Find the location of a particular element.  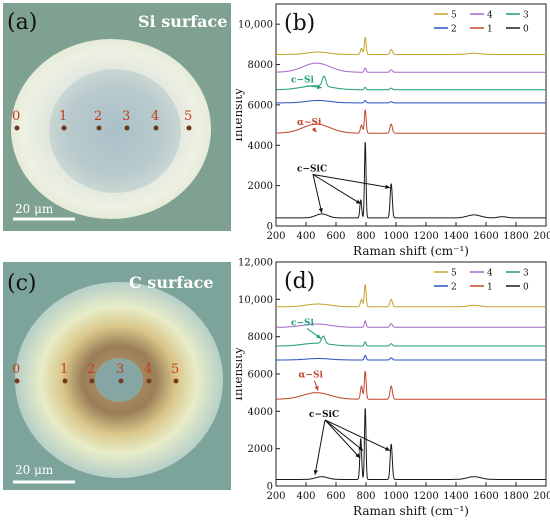

micrograph-c-title: C surface is located at coordinates (171, 282).